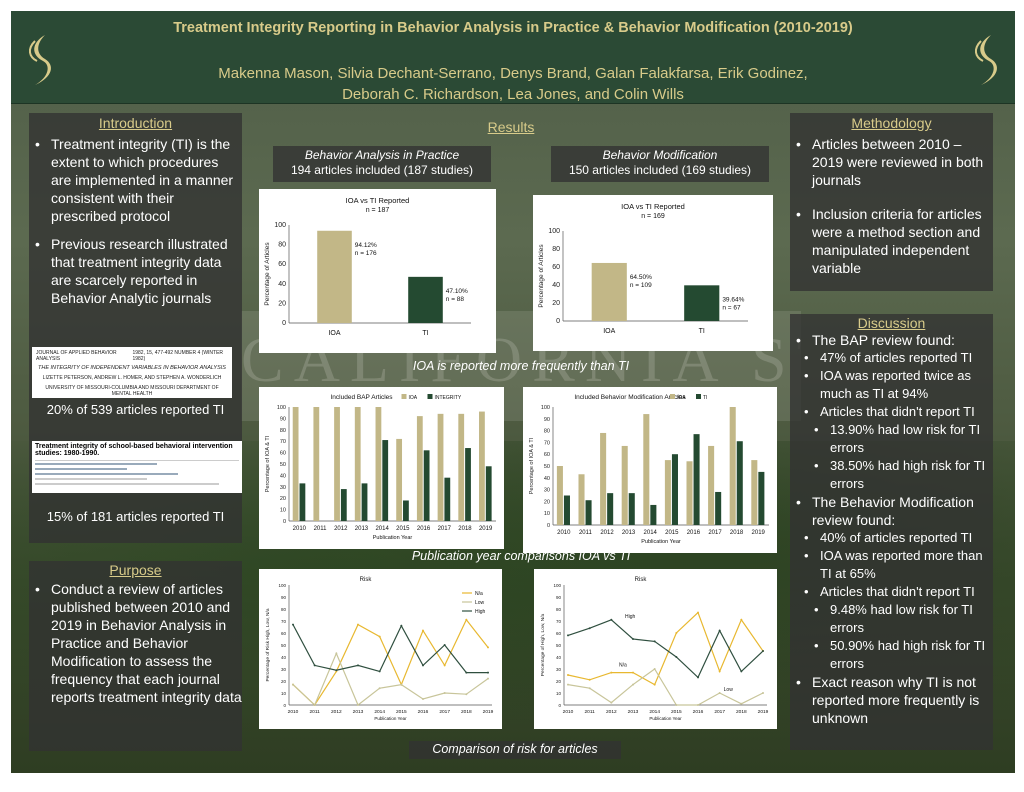 This screenshot has width=1024, height=792. I want to click on chart-title: IOA vs TI Reported, so click(378, 200).